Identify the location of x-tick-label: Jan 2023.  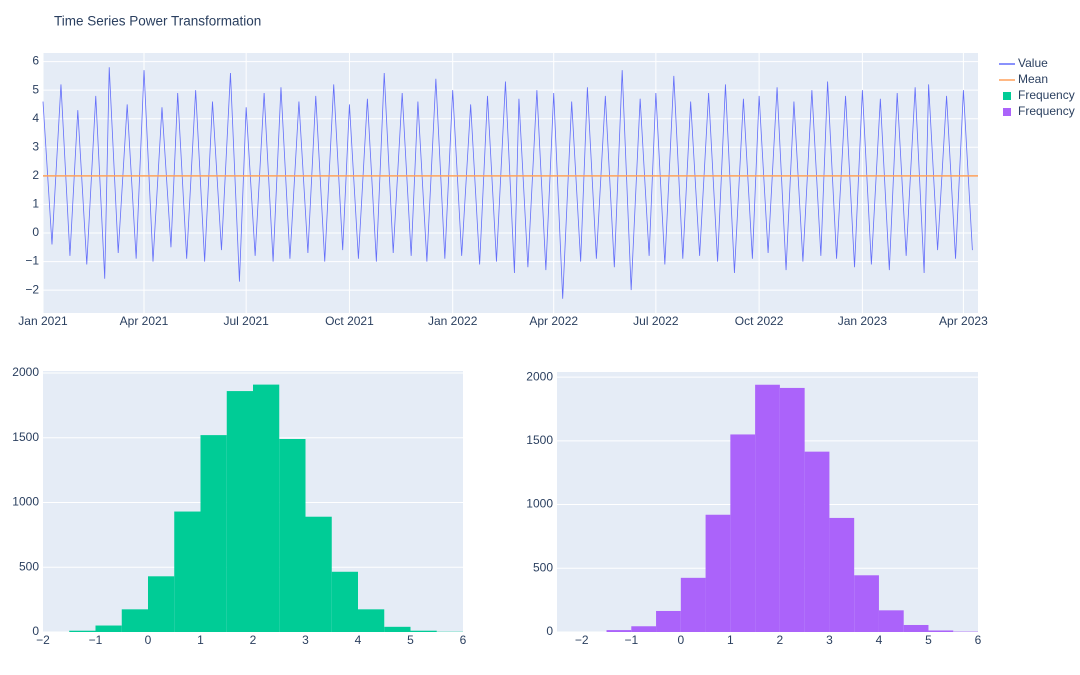
(863, 321).